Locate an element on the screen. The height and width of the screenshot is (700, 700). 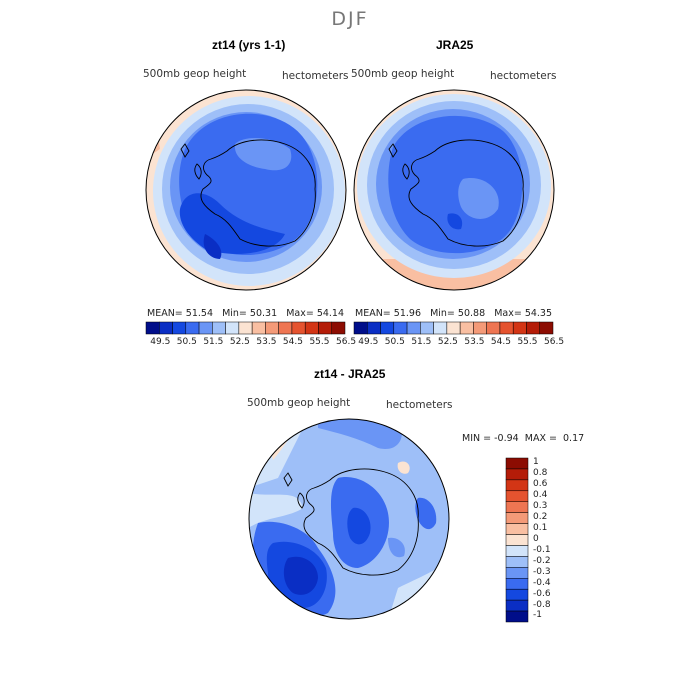
panel1-map is located at coordinates (246, 190).